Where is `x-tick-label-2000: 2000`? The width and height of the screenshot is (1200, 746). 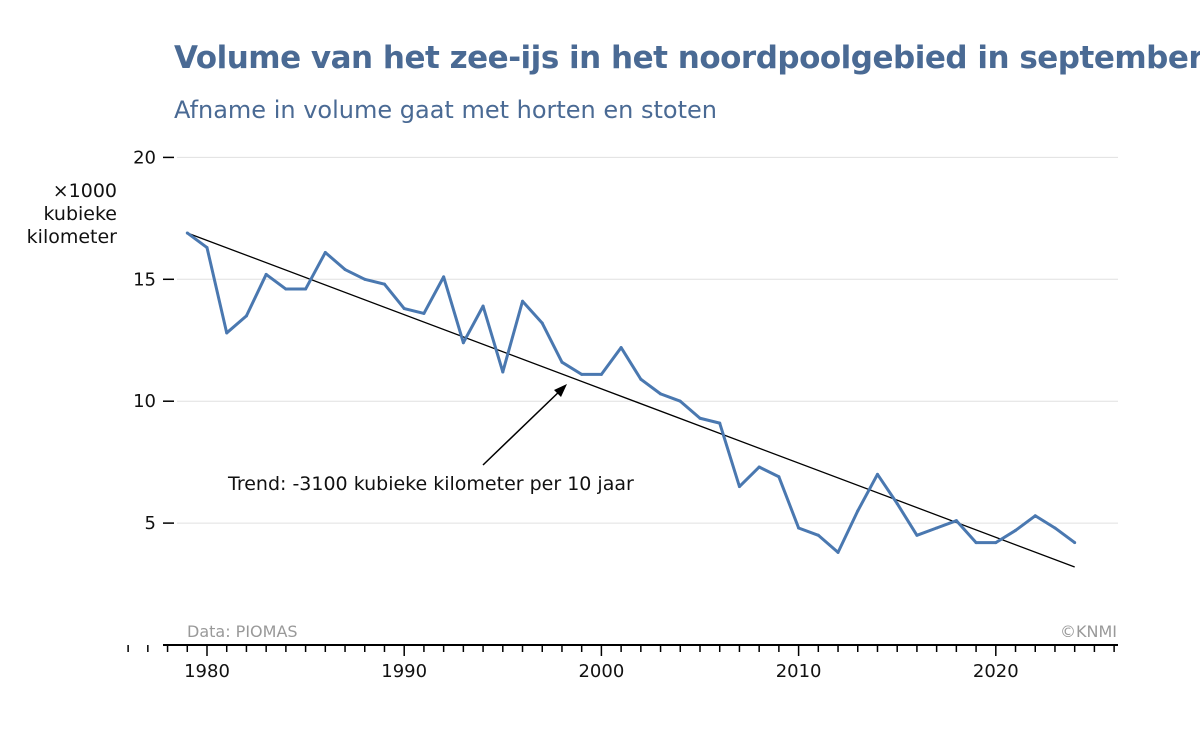
x-tick-label-2000: 2000 is located at coordinates (601, 671).